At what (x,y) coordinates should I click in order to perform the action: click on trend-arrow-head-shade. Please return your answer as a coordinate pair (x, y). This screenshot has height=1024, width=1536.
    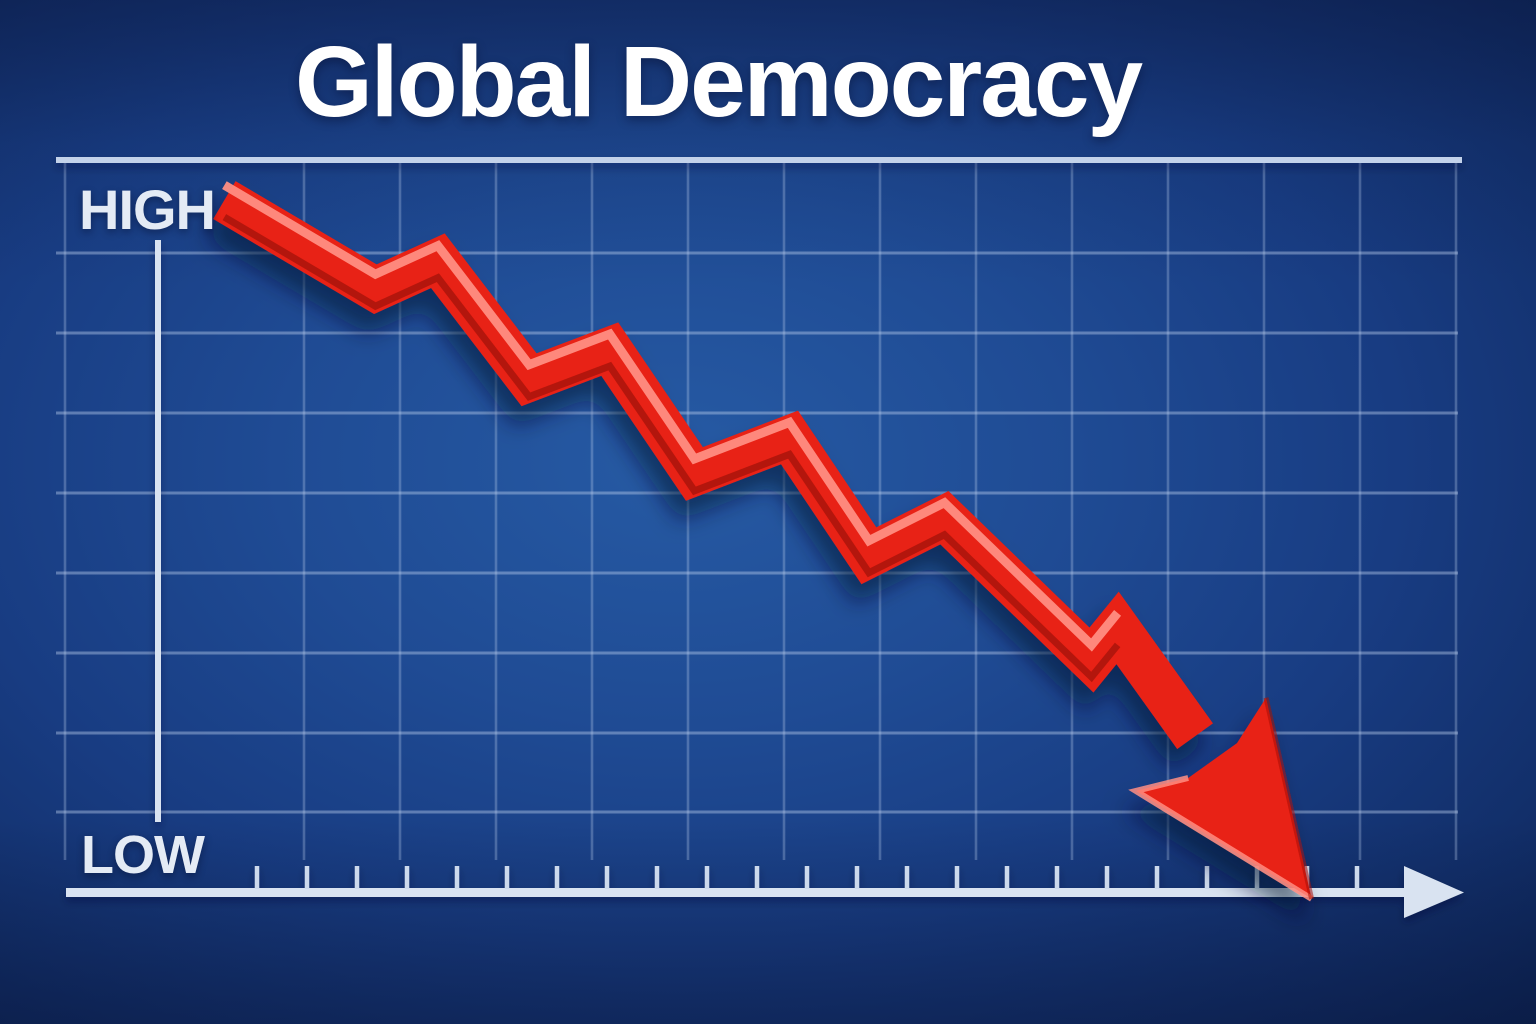
    Looking at the image, I should click on (1289, 798).